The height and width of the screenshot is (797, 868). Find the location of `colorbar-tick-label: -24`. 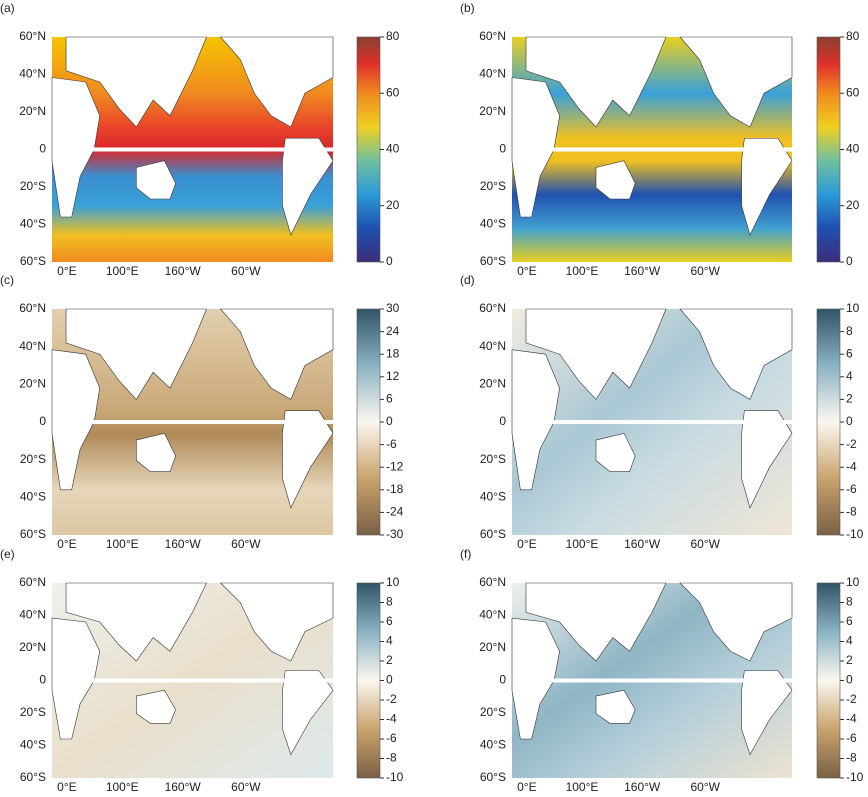

colorbar-tick-label: -24 is located at coordinates (395, 512).